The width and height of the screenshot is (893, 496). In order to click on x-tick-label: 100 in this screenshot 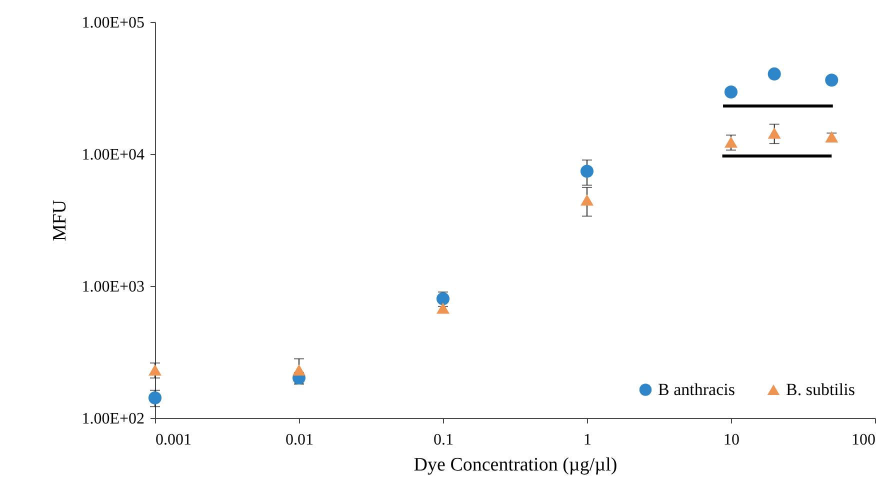, I will do `click(864, 440)`.